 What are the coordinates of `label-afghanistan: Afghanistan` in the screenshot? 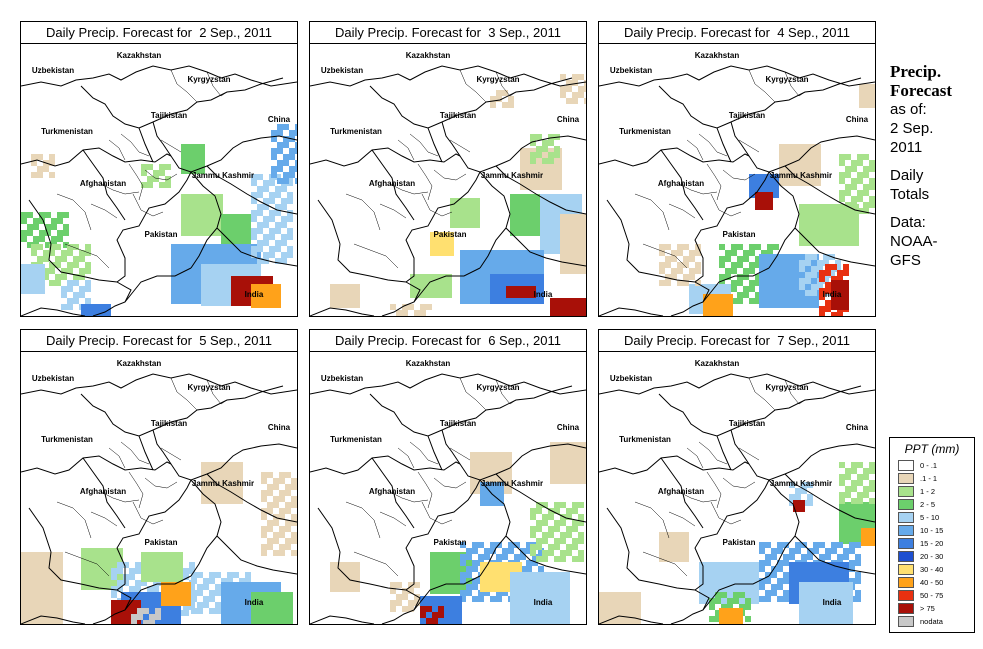 It's located at (103, 183).